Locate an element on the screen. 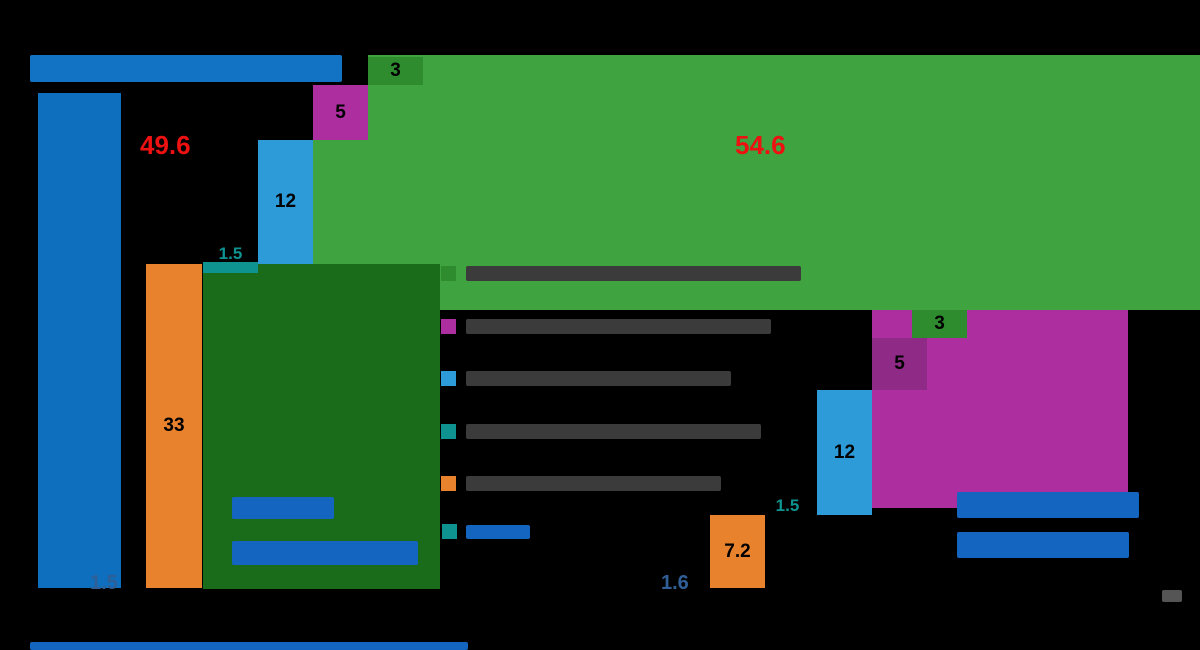 The image size is (1200, 650). right-segment-blue: 12 is located at coordinates (844, 452).